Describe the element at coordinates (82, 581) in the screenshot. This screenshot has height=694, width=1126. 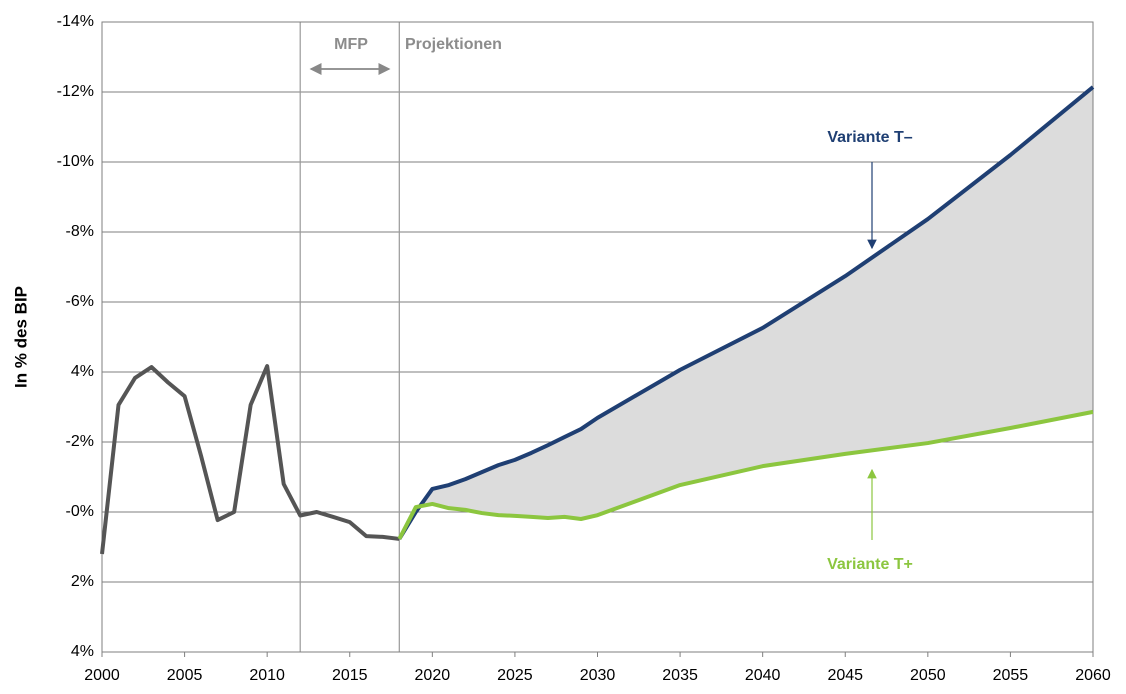
I see `y-tick-label: 2%` at that location.